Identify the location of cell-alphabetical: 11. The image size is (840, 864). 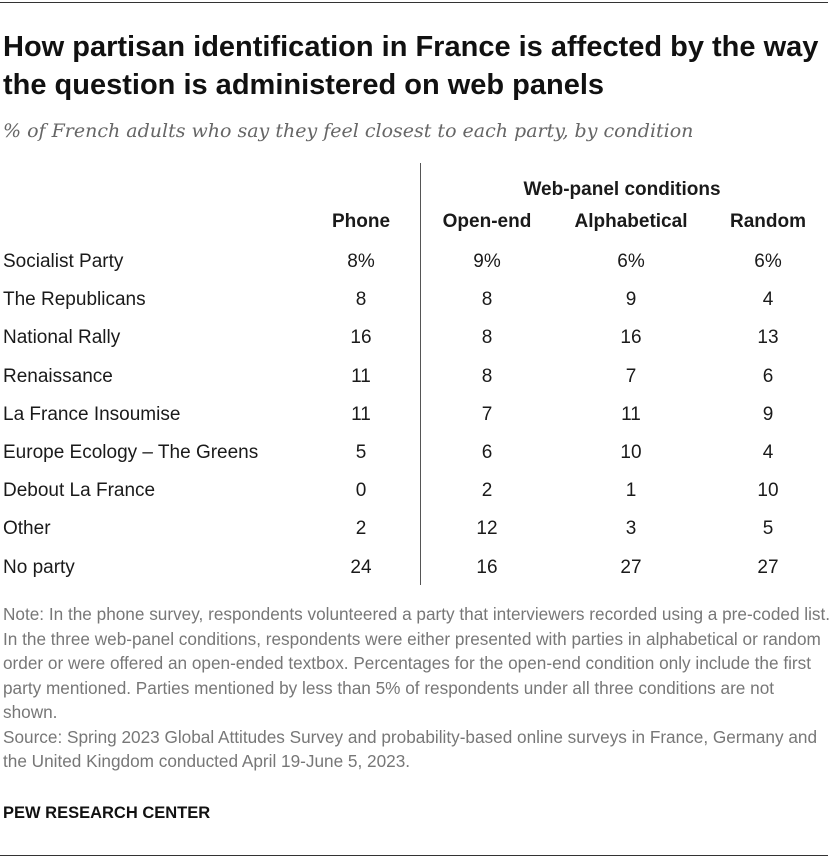
(631, 414).